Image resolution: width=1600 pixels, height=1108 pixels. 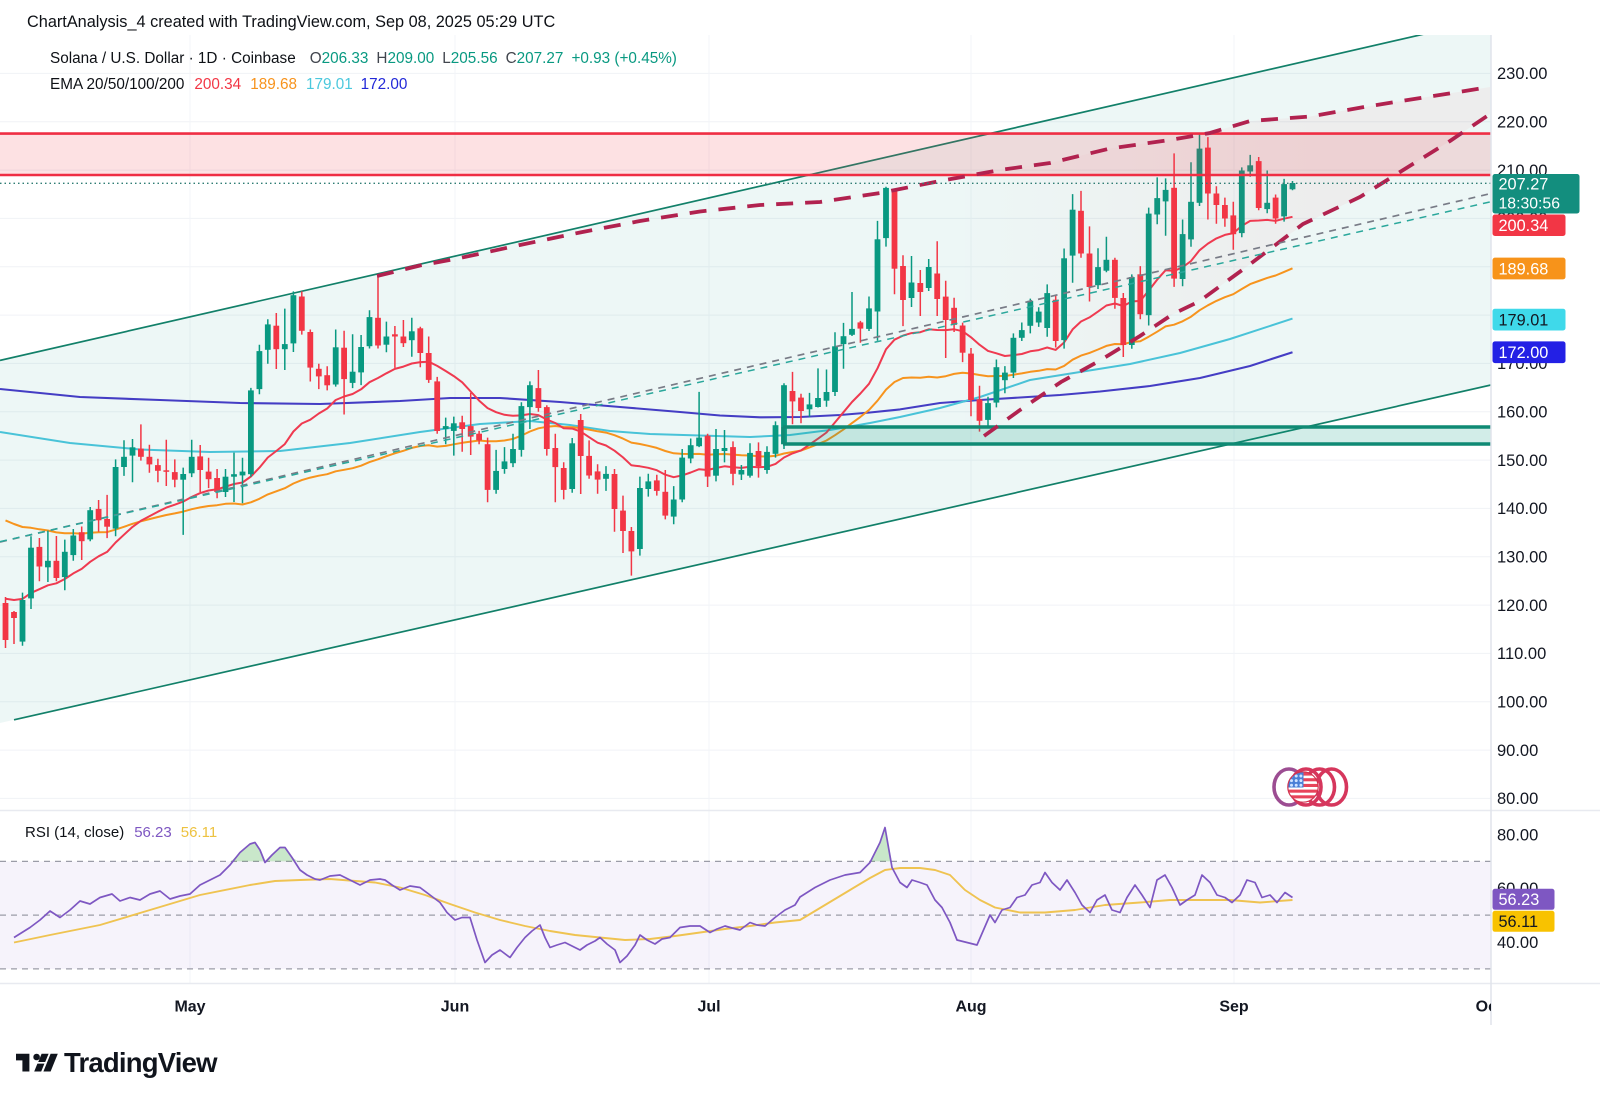 What do you see at coordinates (1521, 654) in the screenshot?
I see `svg-text: 110.00` at bounding box center [1521, 654].